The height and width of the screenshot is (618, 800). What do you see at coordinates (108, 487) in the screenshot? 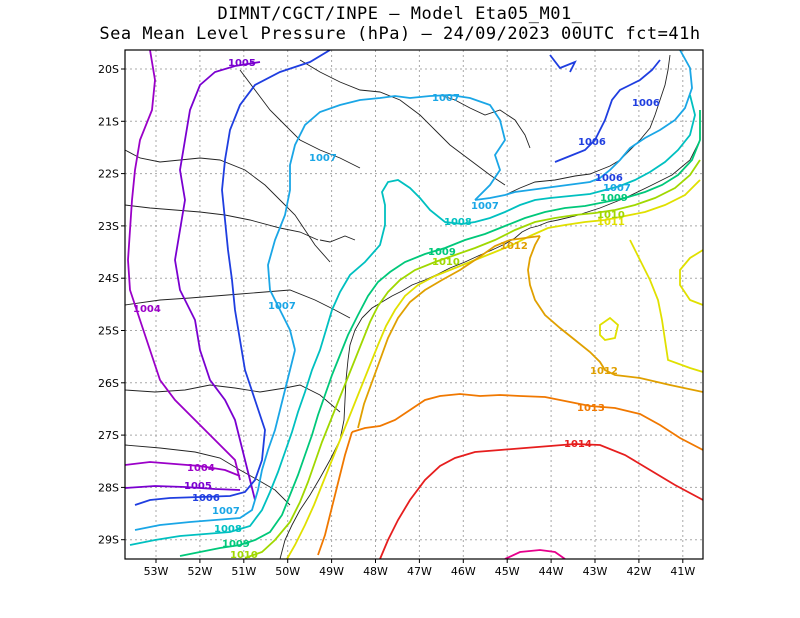
I see `lat-label: 28S` at bounding box center [108, 487].